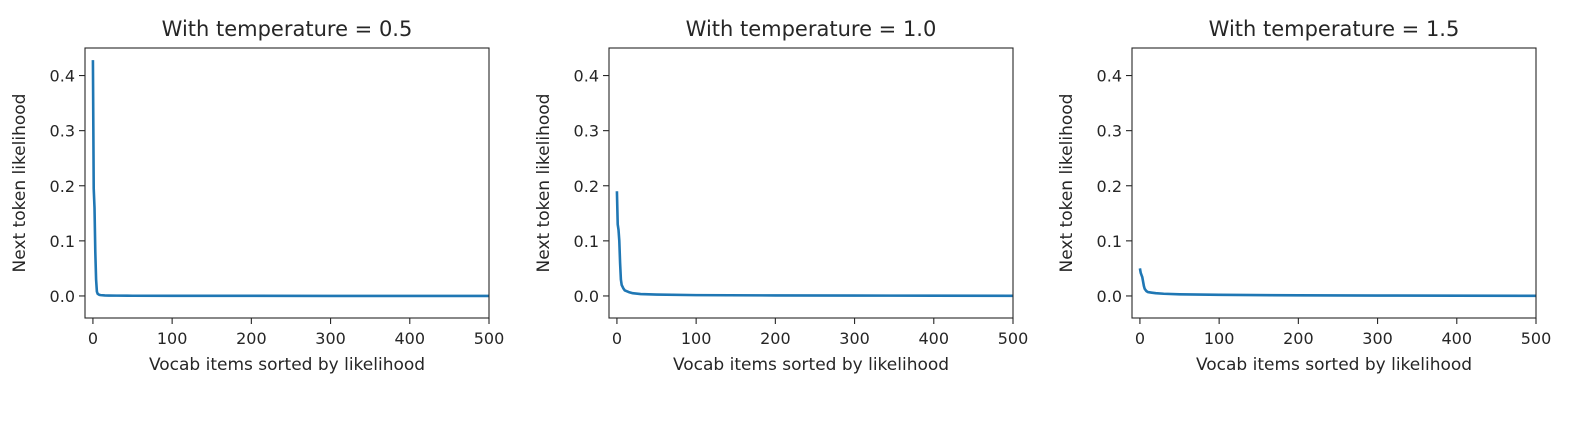 The height and width of the screenshot is (421, 1586). Describe the element at coordinates (287, 29) in the screenshot. I see `chart-title: With temperature = 0.5` at that location.